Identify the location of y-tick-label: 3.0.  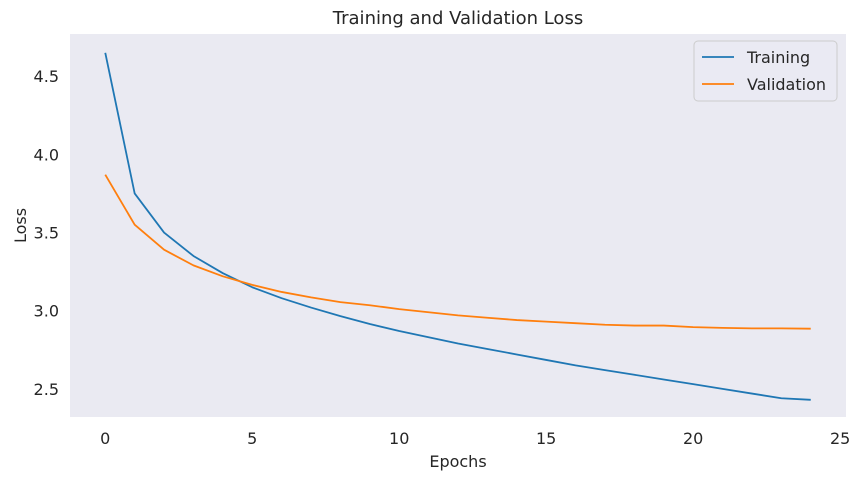
(46, 311).